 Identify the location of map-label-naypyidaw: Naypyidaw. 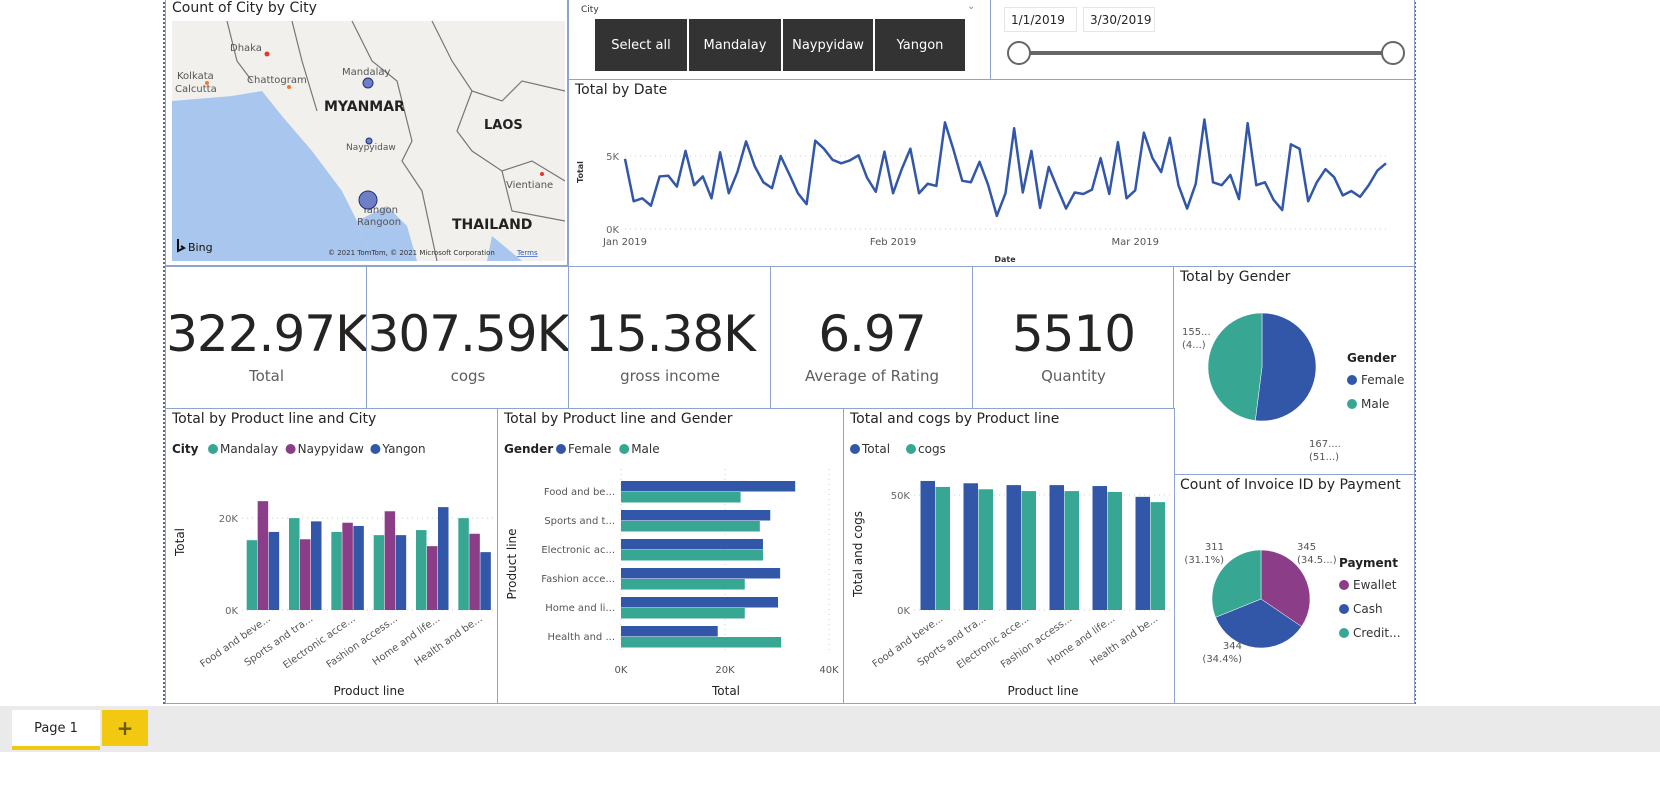
(371, 148).